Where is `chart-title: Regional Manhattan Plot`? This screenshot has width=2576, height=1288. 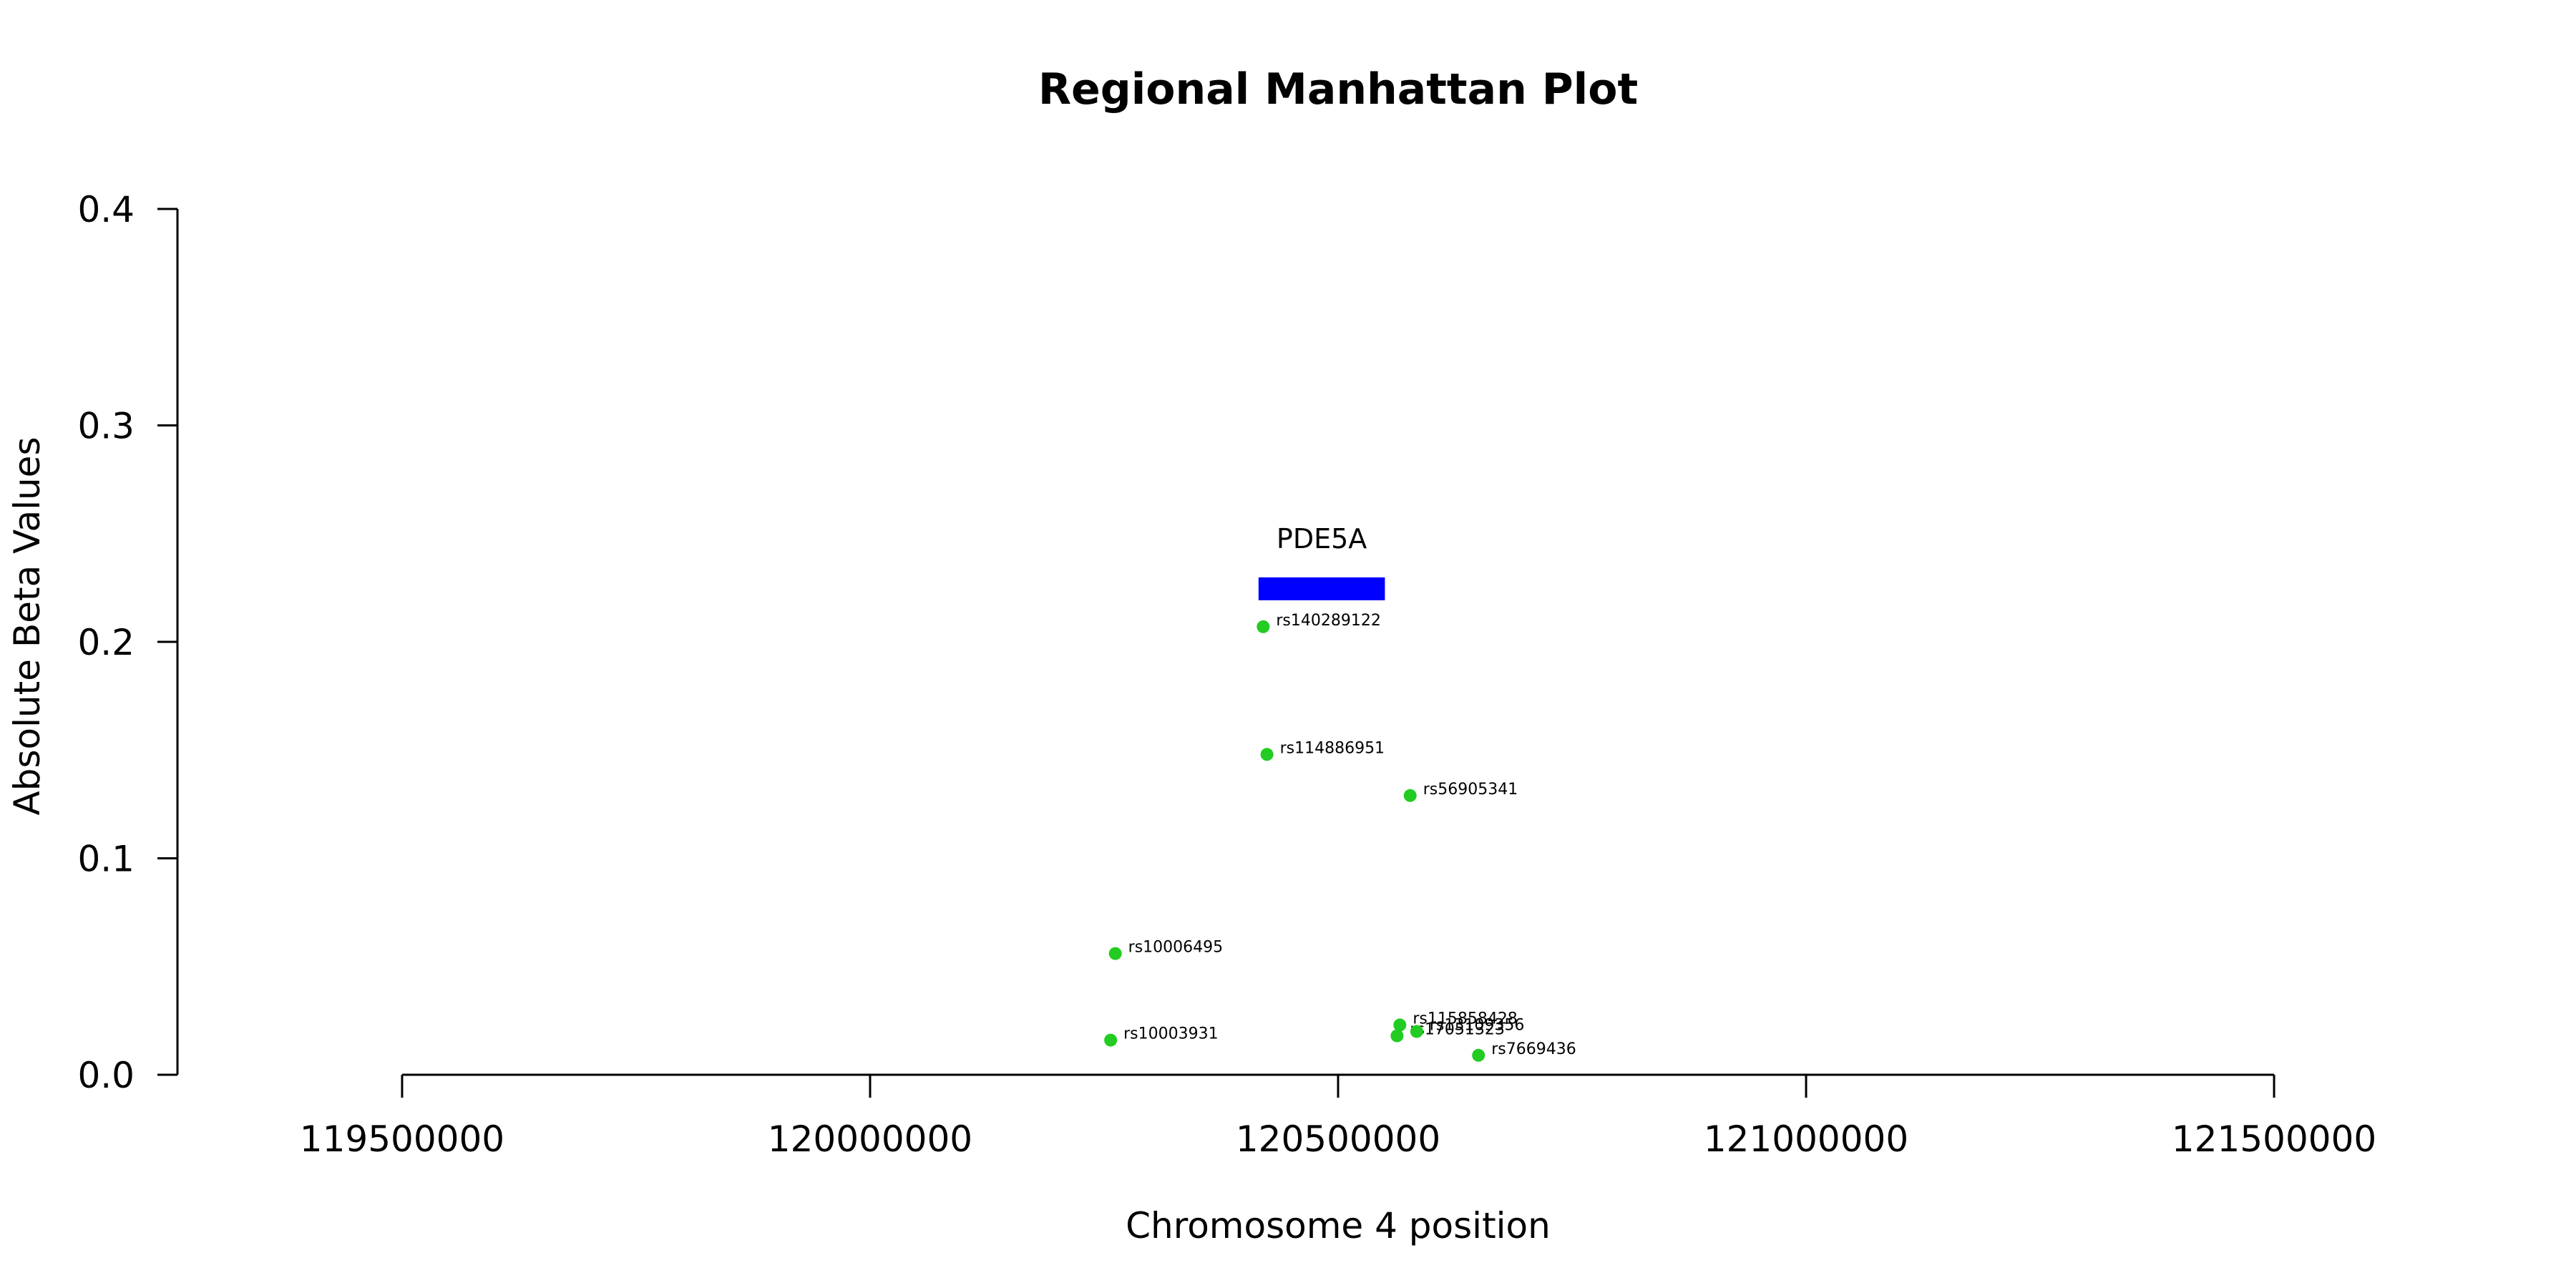
chart-title: Regional Manhattan Plot is located at coordinates (1338, 89).